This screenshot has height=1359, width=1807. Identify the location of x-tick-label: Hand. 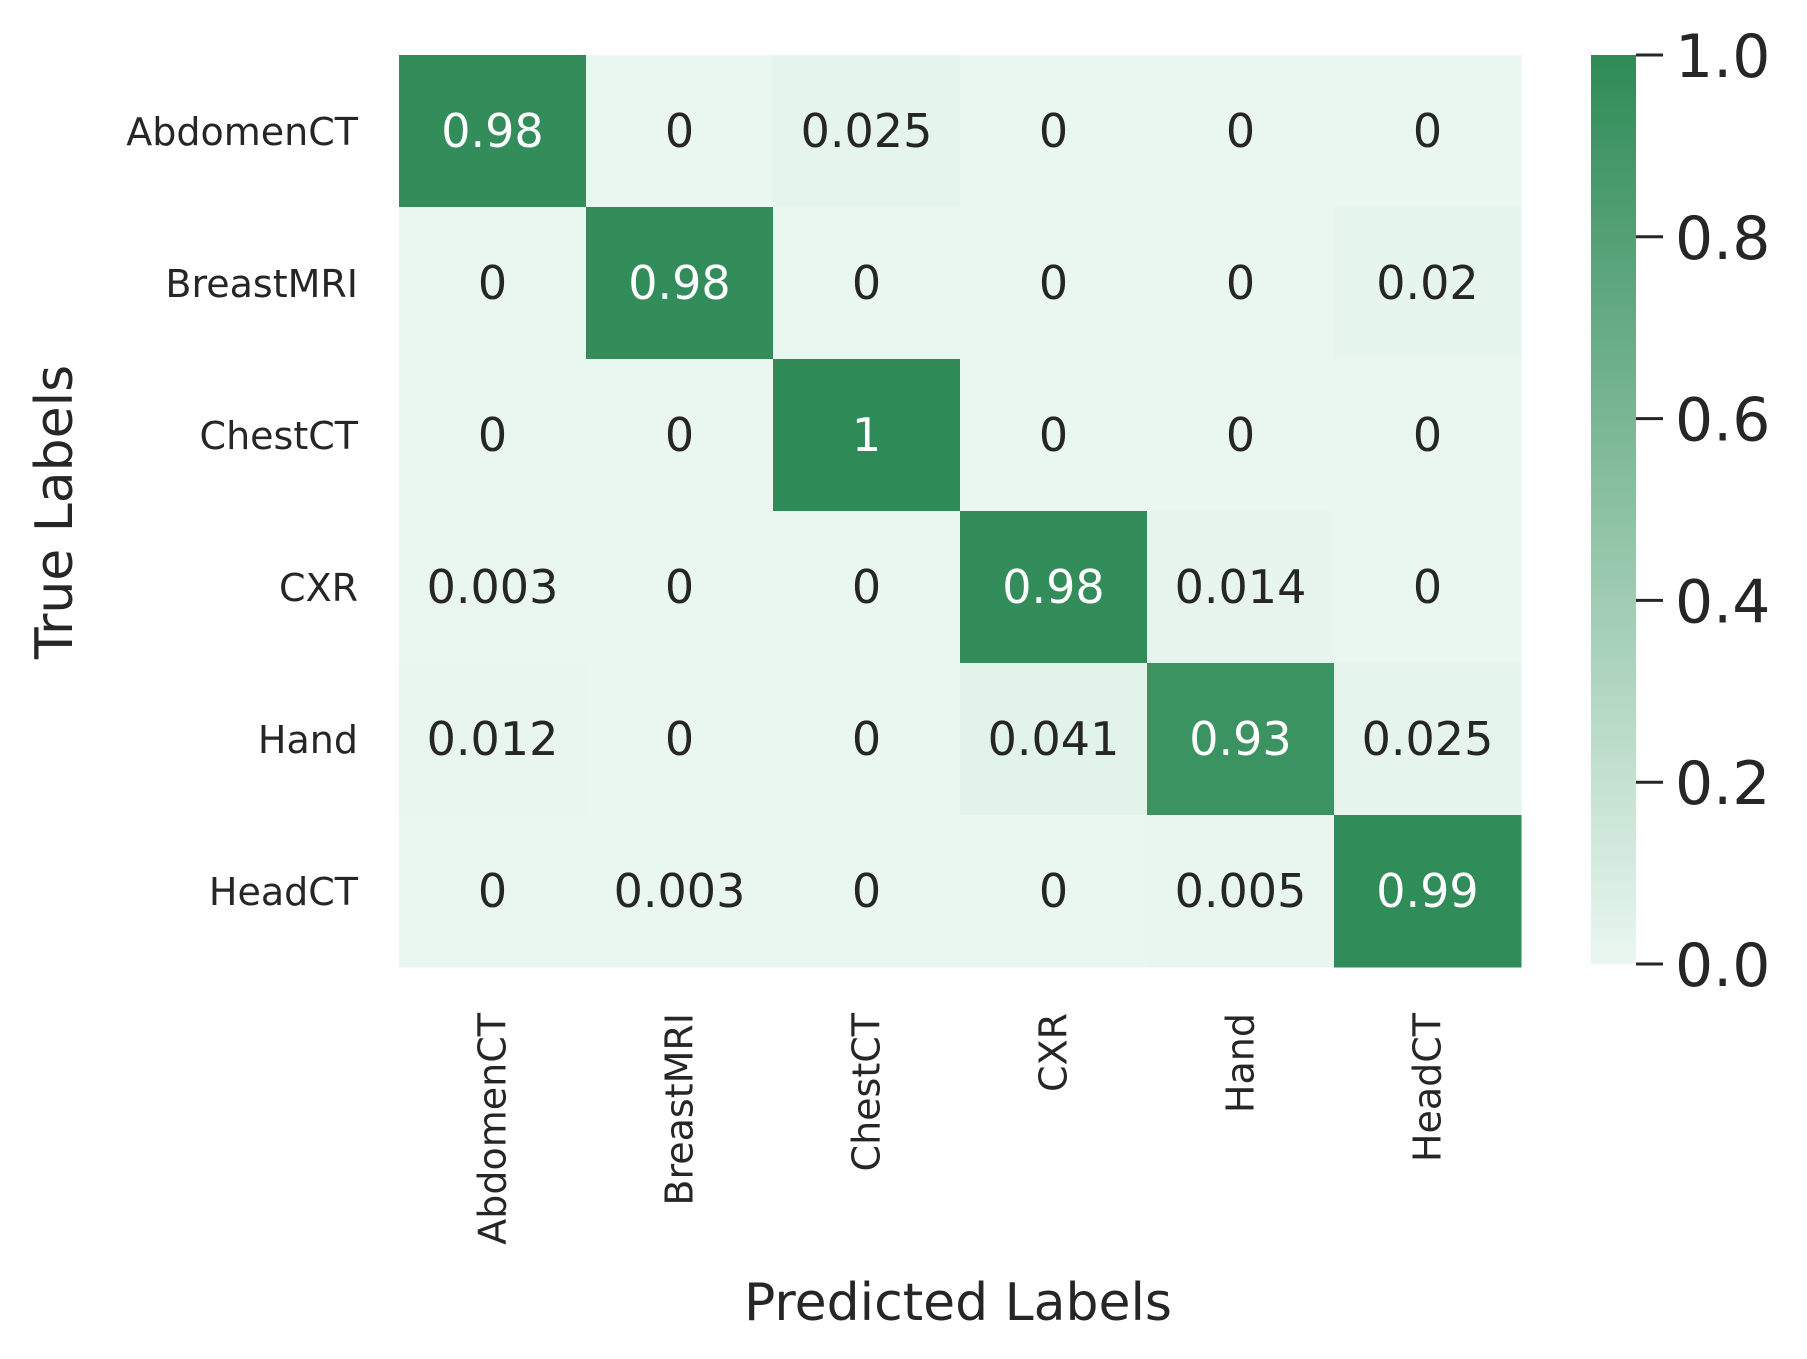
(1241, 1063).